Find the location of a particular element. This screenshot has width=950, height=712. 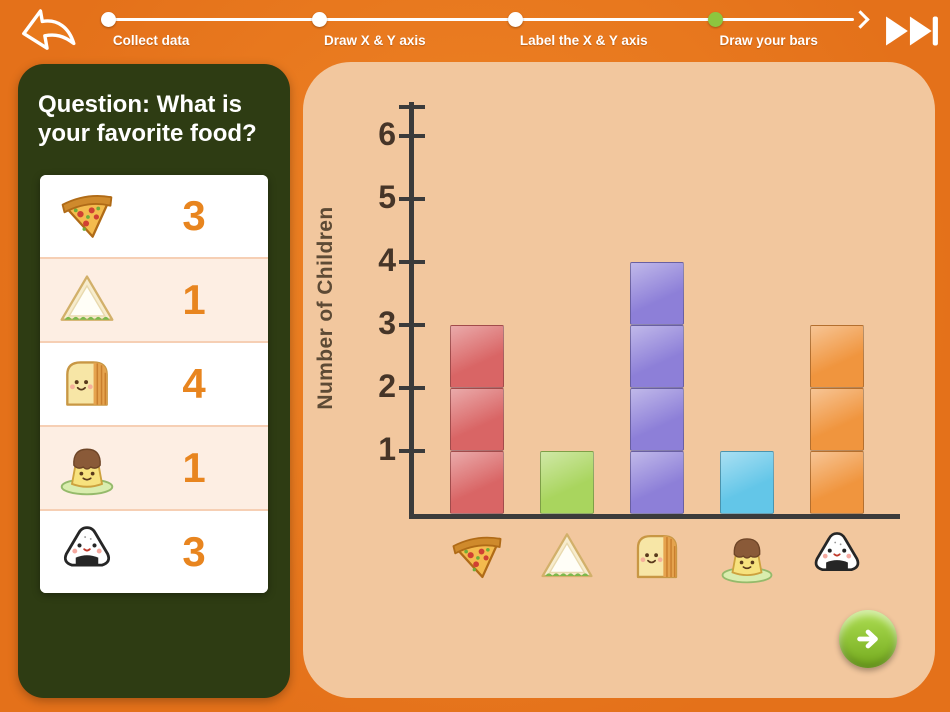

y-tick-label: 6 is located at coordinates (387, 134).